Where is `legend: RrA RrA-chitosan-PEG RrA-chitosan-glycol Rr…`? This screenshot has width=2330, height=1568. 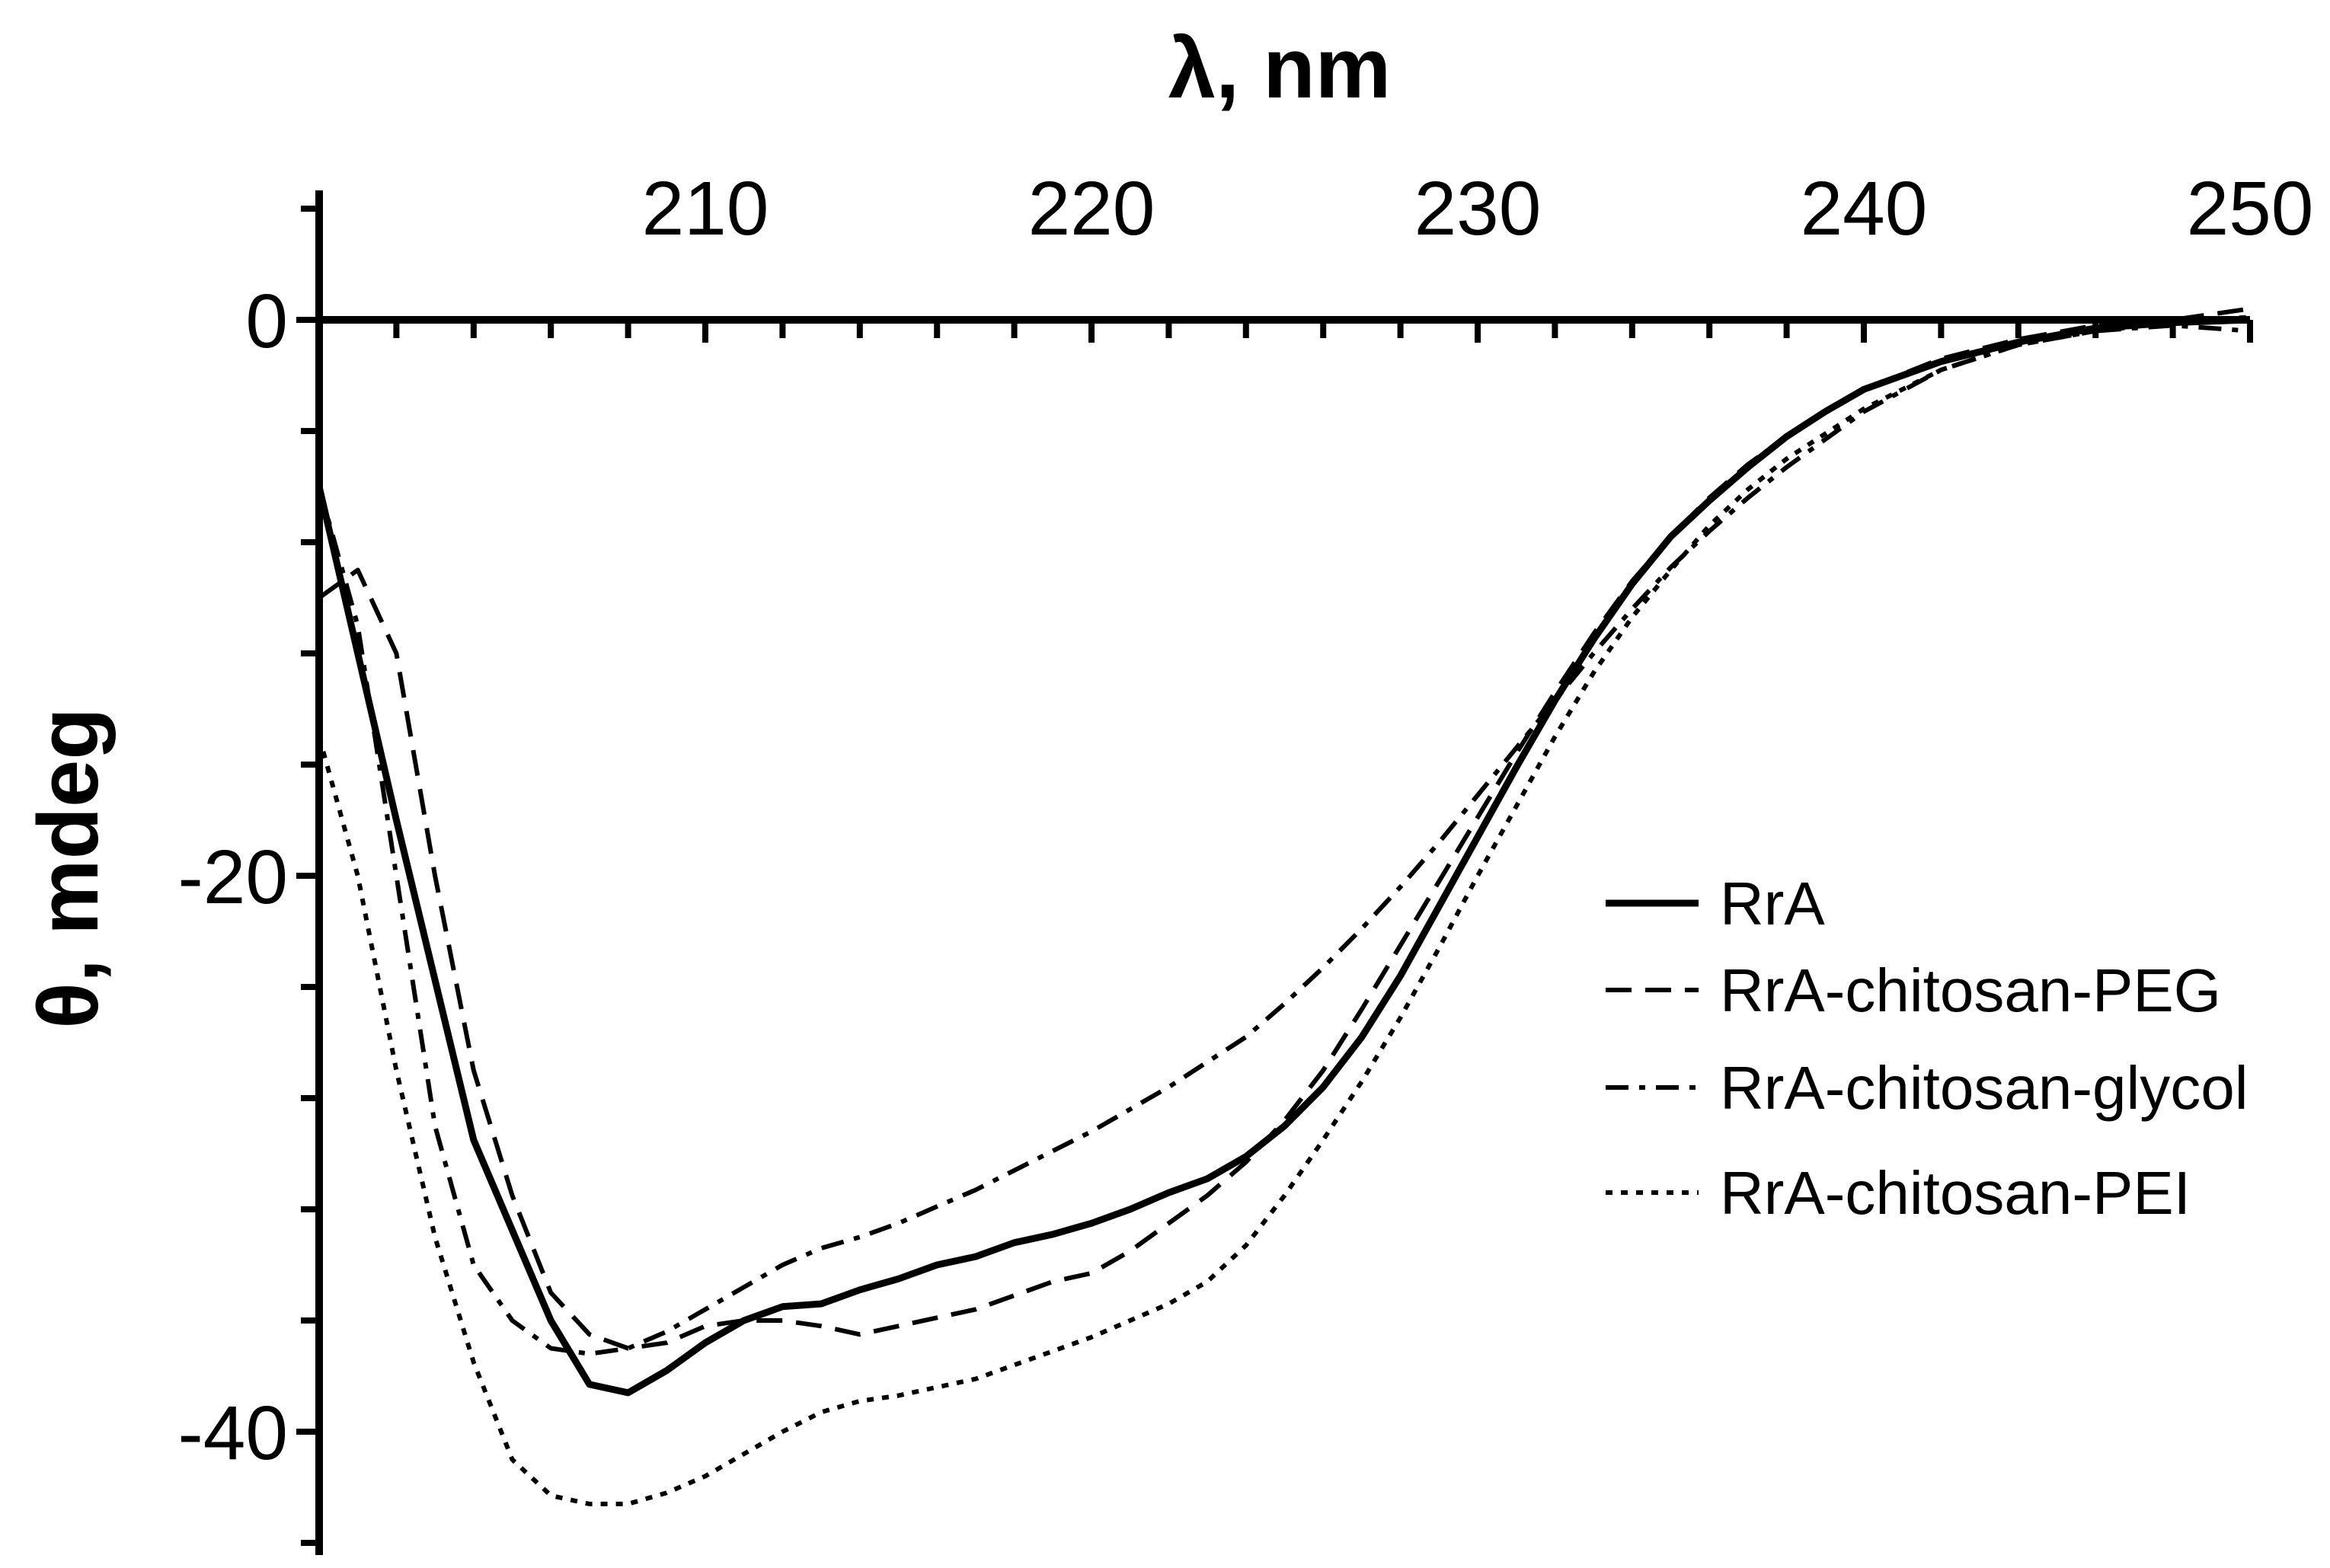
legend: RrA RrA-chitosan-PEG RrA-chitosan-glycol Rr… is located at coordinates (1927, 1049).